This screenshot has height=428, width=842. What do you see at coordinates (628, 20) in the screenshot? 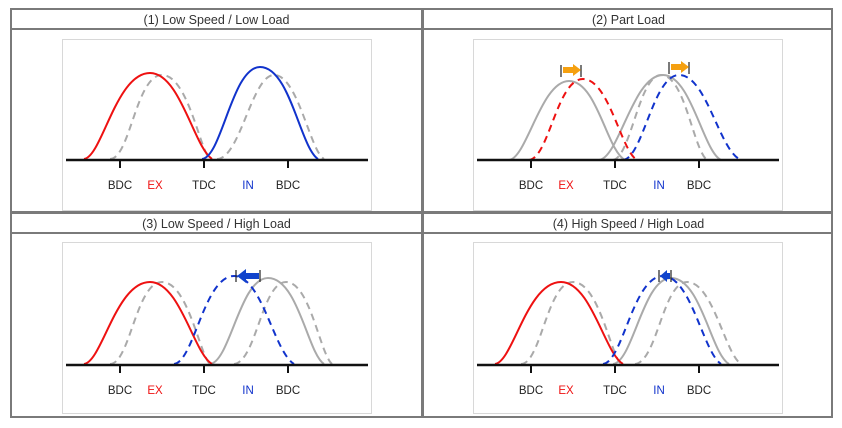
I see `panel-2-title: (2) Part Load` at bounding box center [628, 20].